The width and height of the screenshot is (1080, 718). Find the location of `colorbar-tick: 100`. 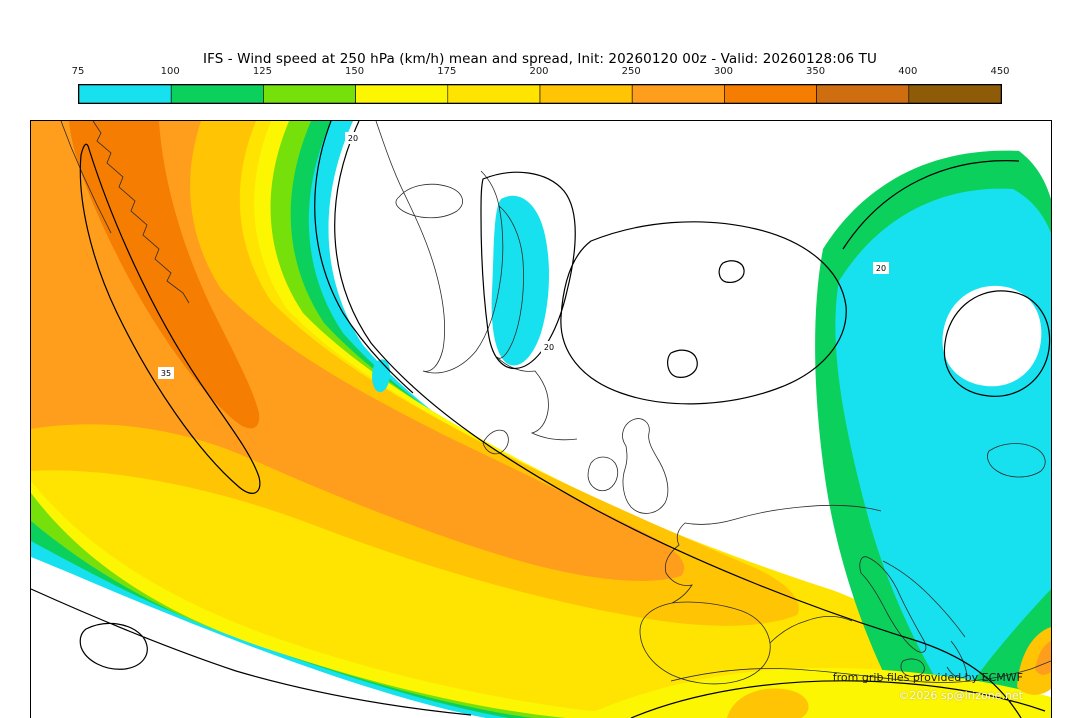

colorbar-tick: 100 is located at coordinates (170, 71).